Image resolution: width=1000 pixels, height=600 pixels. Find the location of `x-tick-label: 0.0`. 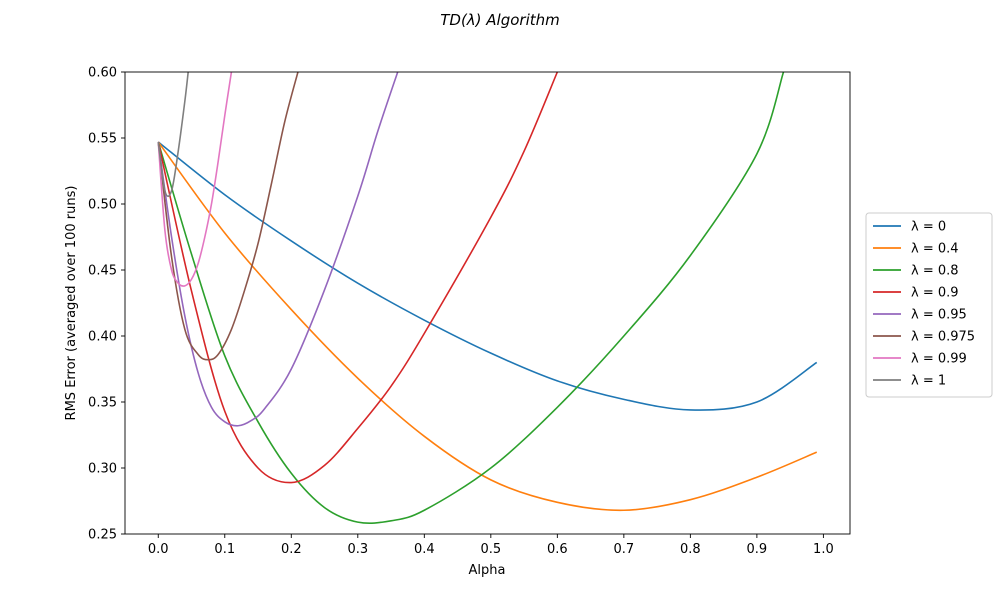

x-tick-label: 0.0 is located at coordinates (158, 549).